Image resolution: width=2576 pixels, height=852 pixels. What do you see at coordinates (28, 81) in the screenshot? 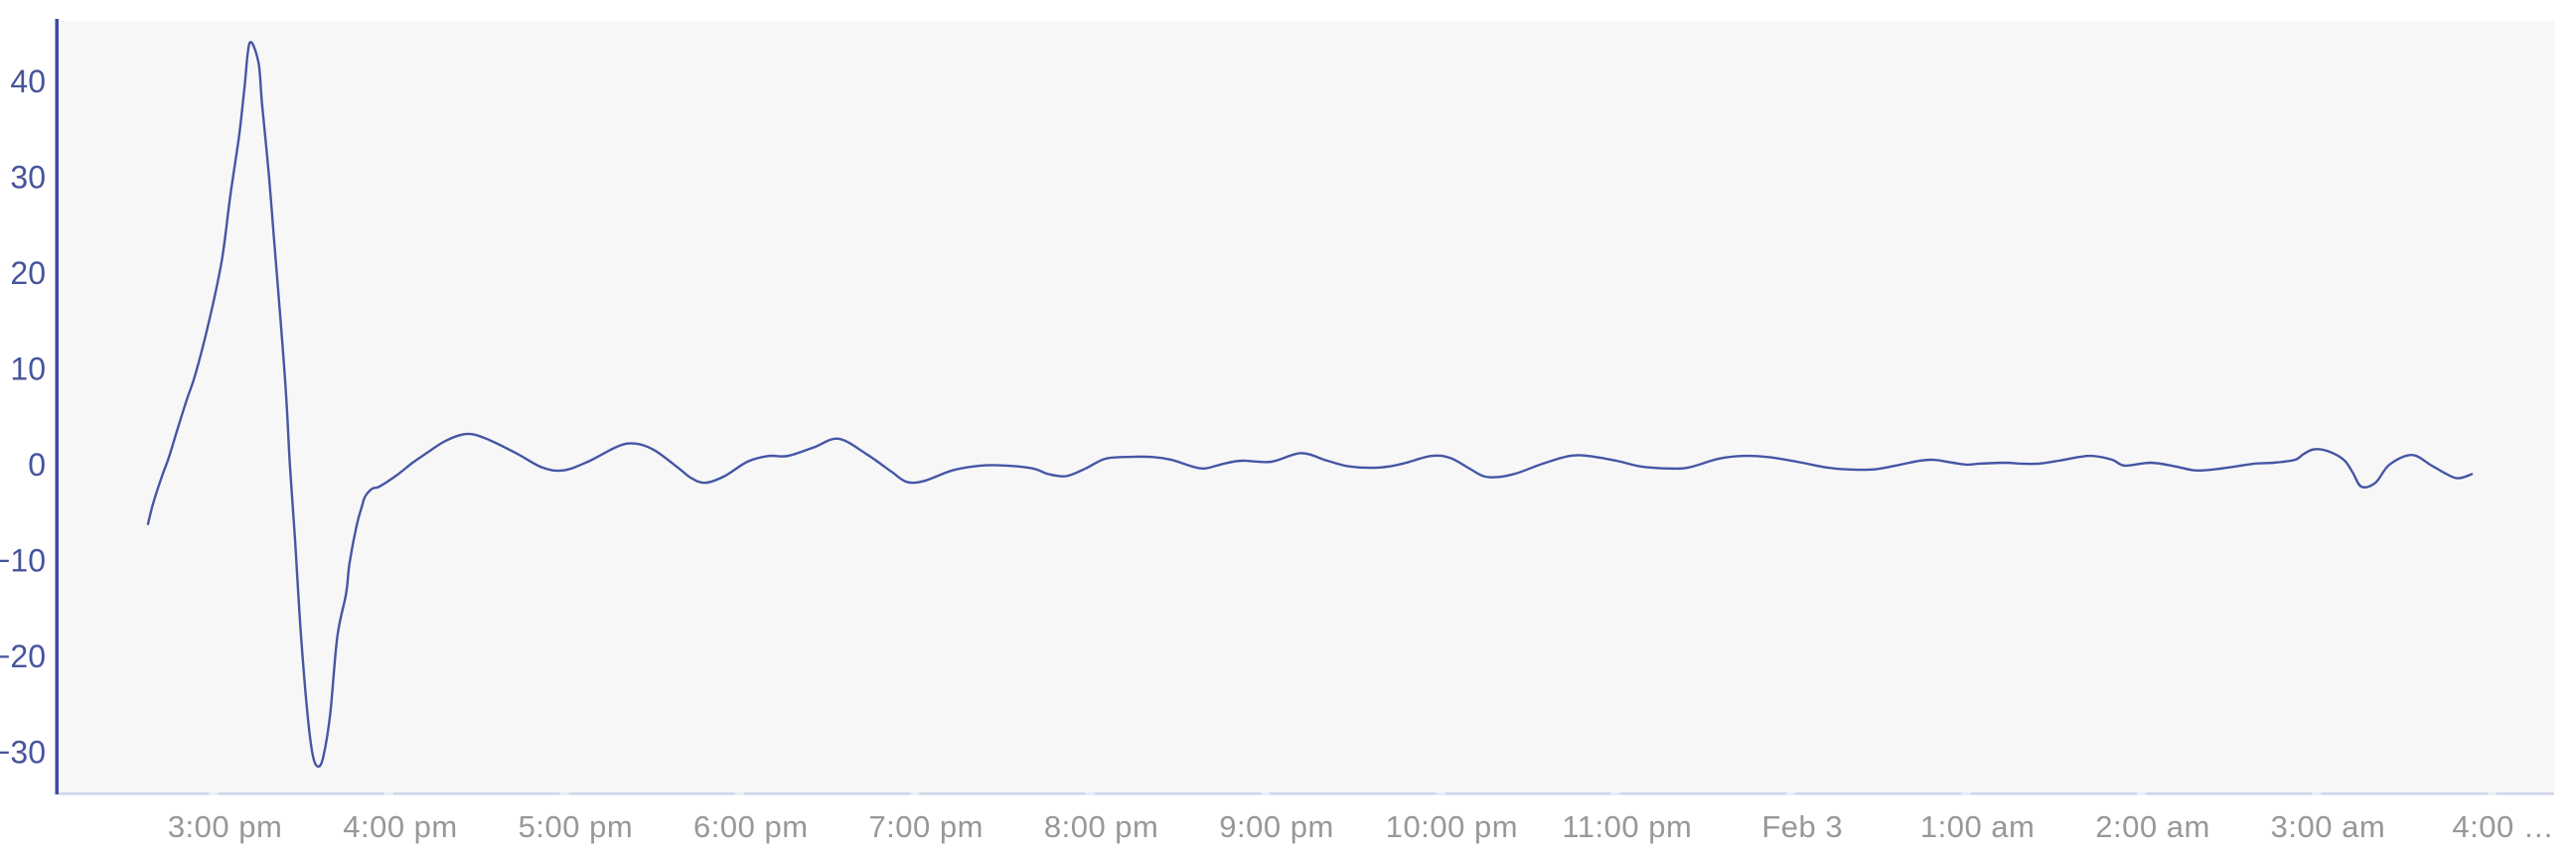
I see `y-tick-label: 40` at bounding box center [28, 81].